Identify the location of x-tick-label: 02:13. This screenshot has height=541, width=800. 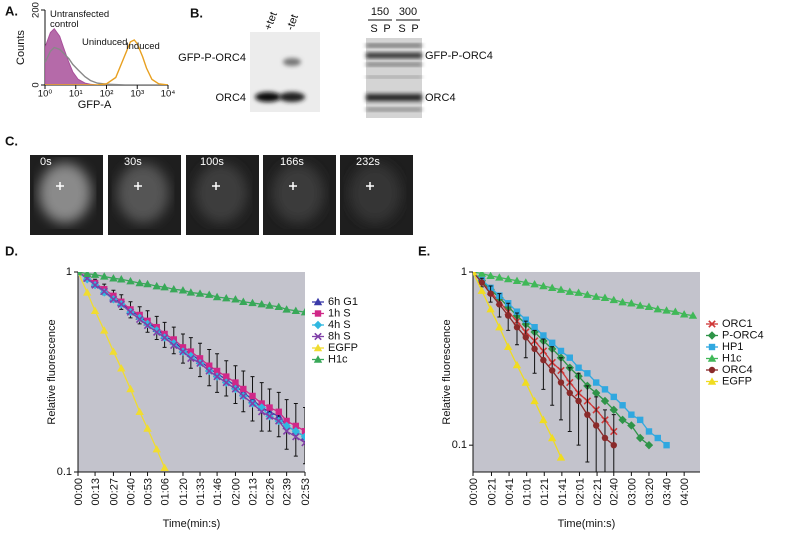
(253, 492).